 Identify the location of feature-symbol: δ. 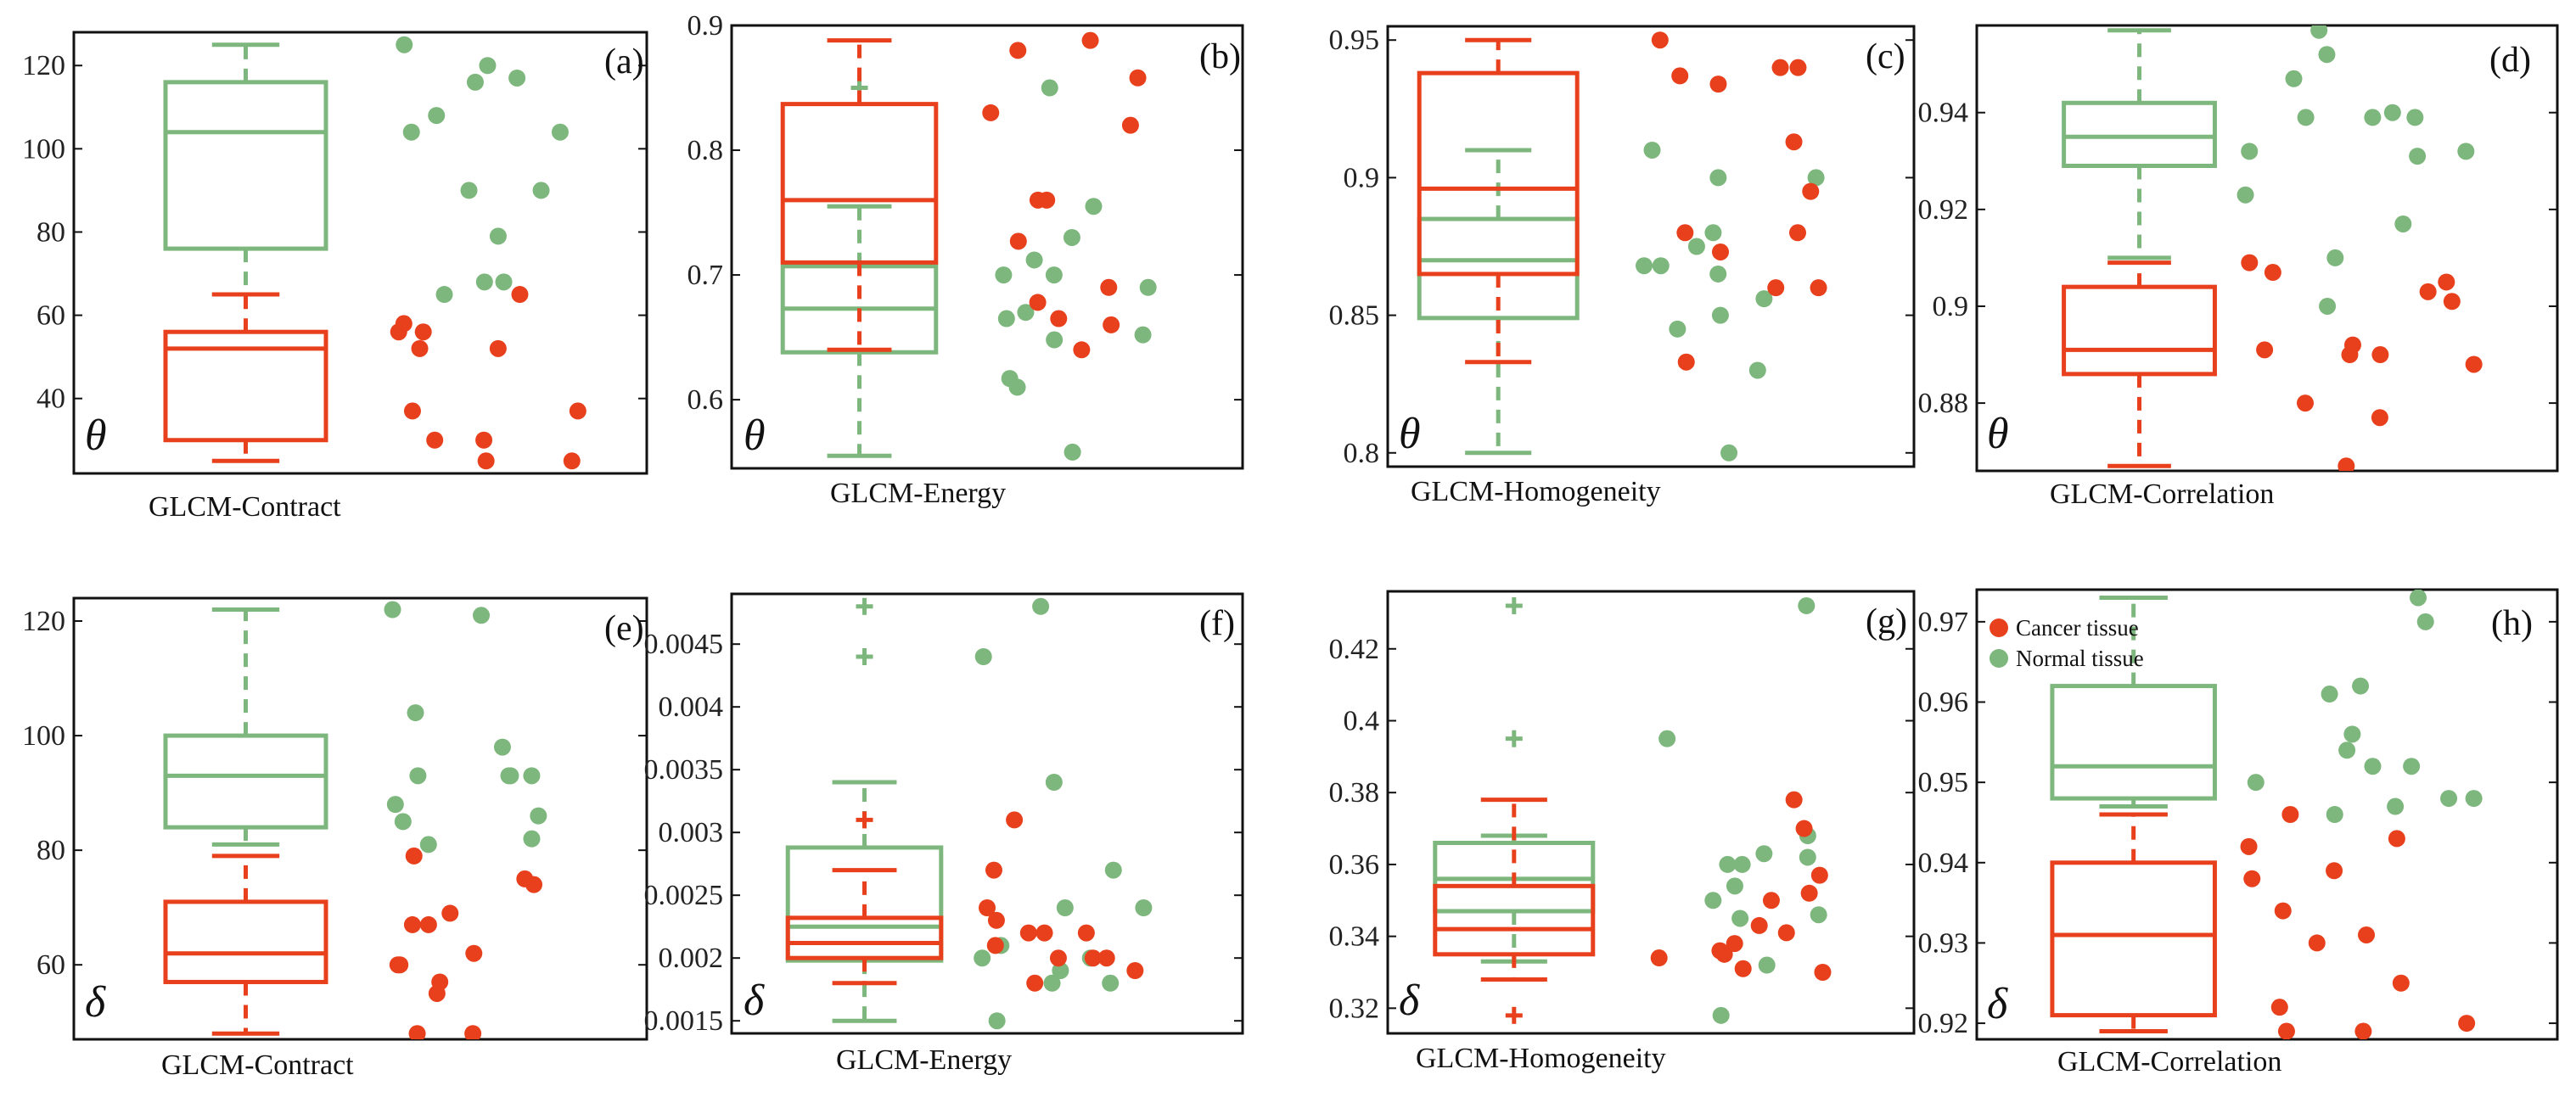
(1409, 1001).